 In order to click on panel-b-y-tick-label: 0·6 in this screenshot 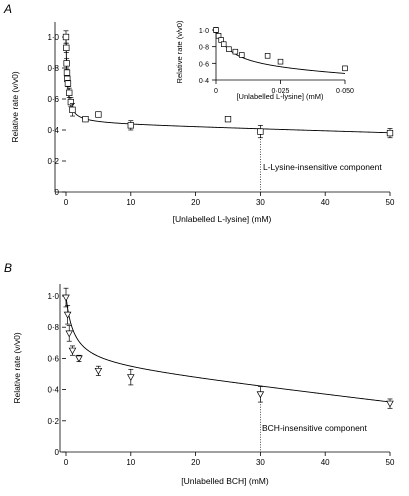, I will do `click(53, 358)`.